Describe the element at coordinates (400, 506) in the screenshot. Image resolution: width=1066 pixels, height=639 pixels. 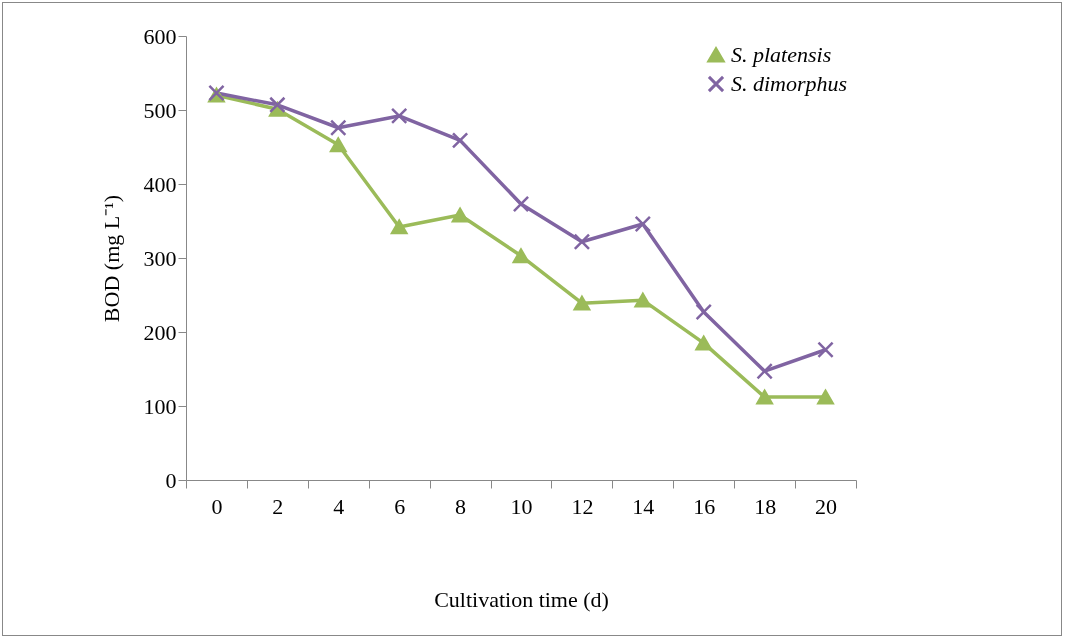
I see `x-tick-label: 6` at that location.